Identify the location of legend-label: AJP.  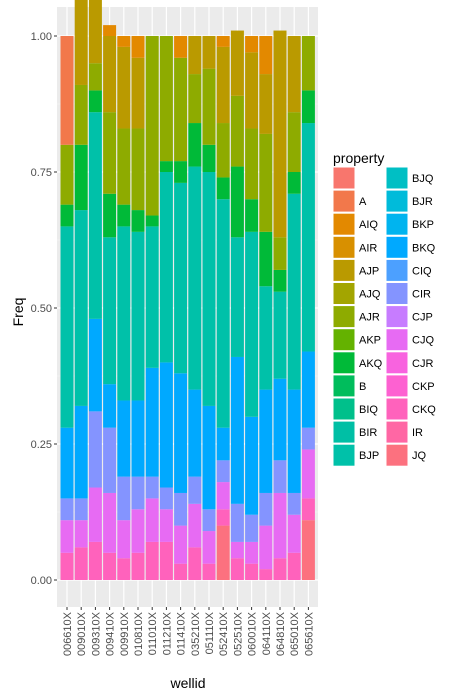
(369, 271).